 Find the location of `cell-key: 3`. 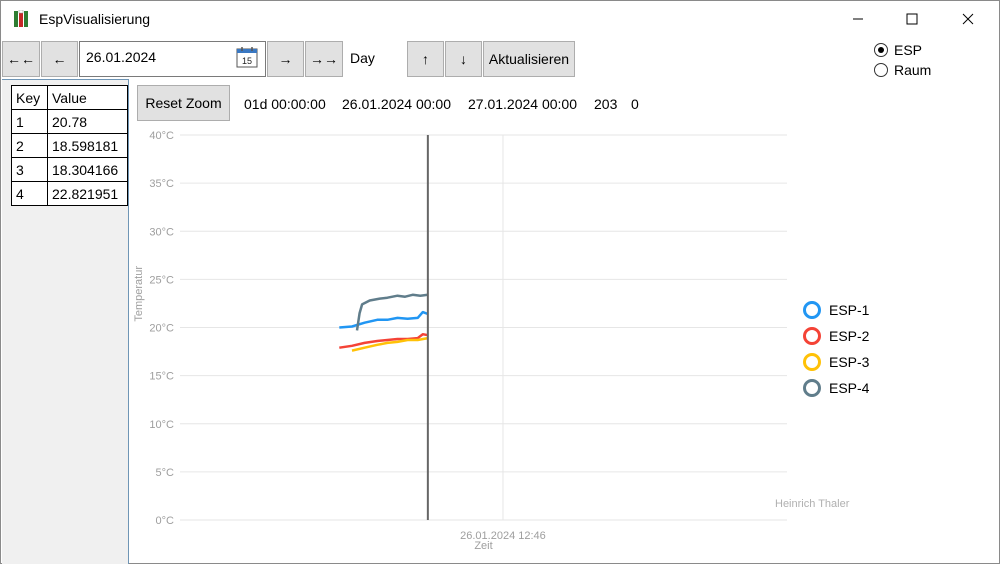

cell-key: 3 is located at coordinates (29, 169).